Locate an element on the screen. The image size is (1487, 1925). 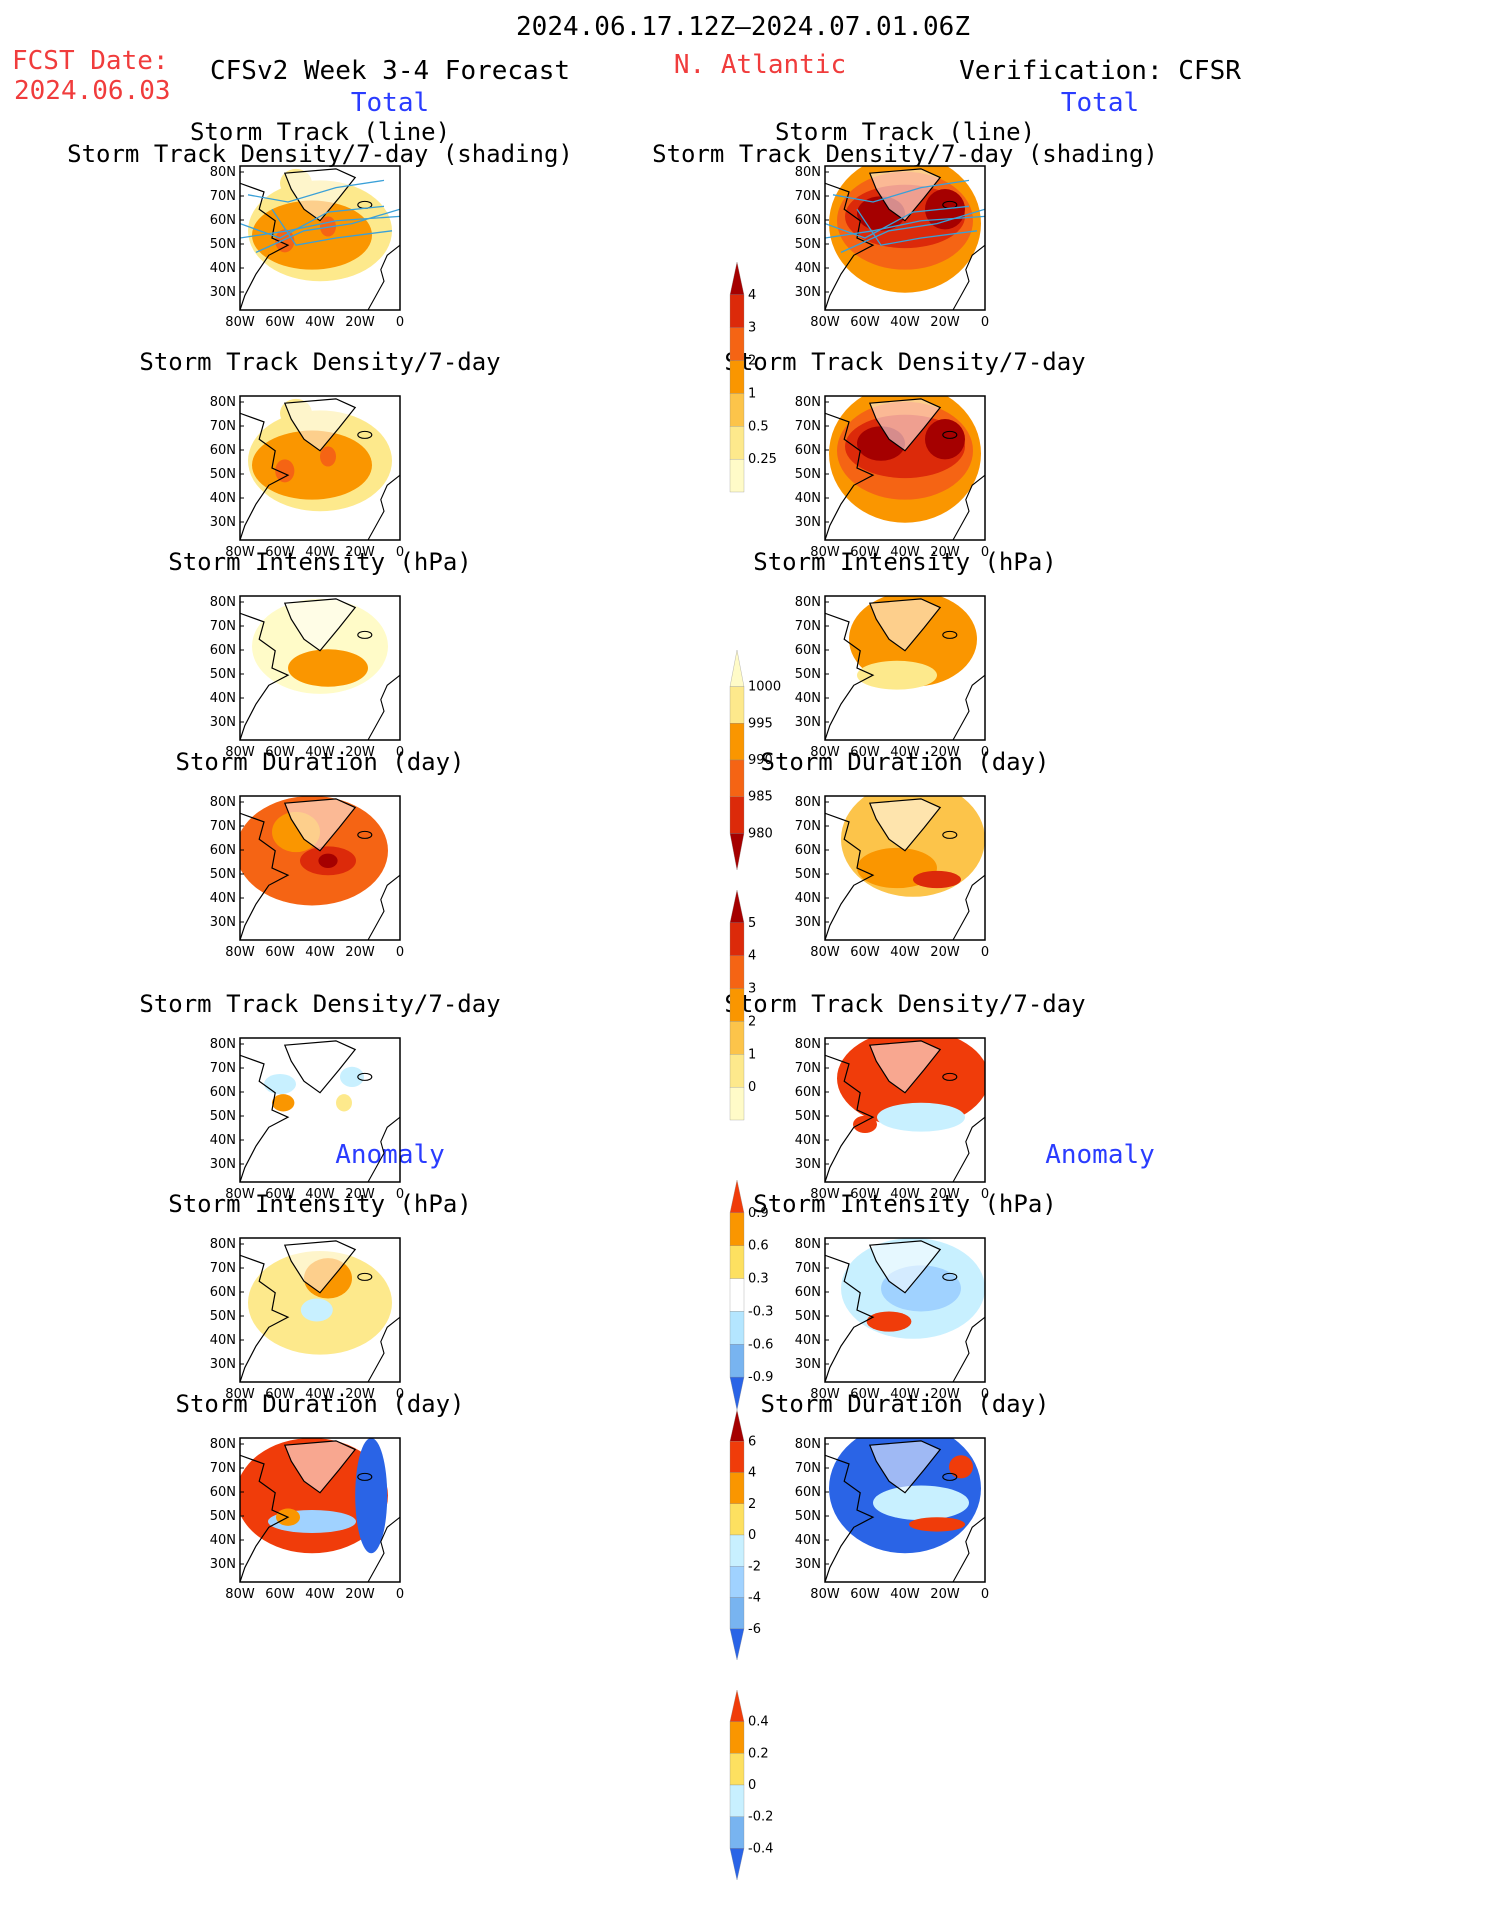
colorbar-label: 995 is located at coordinates (760, 723).